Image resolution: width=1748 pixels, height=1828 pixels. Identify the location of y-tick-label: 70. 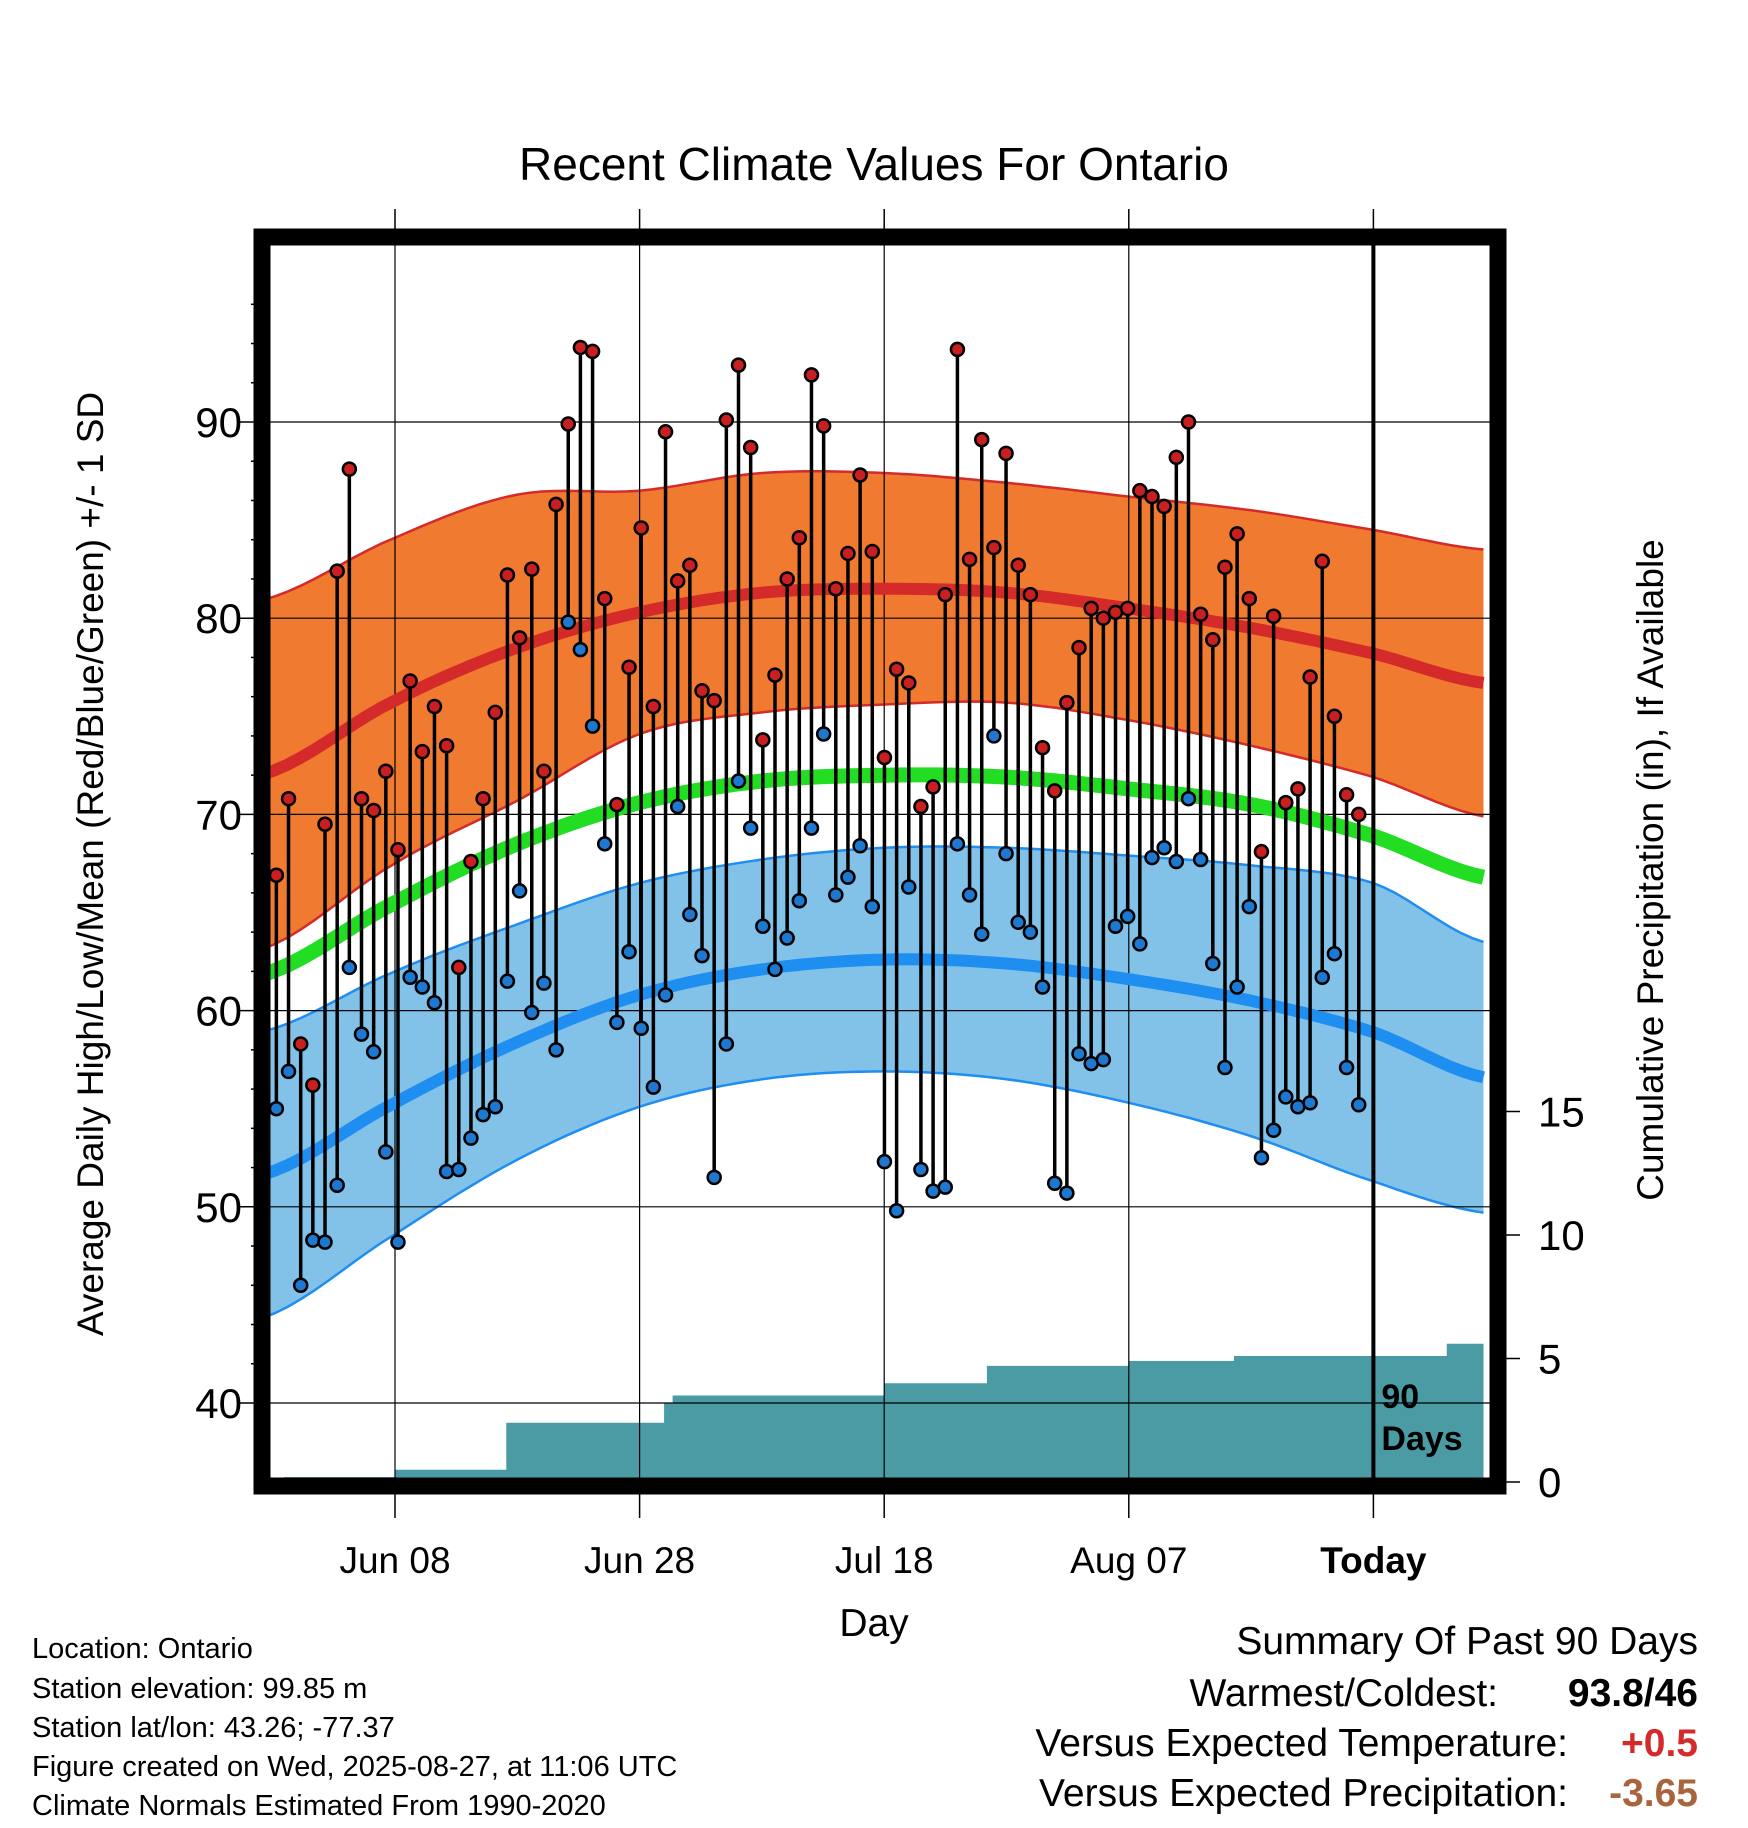
(218, 814).